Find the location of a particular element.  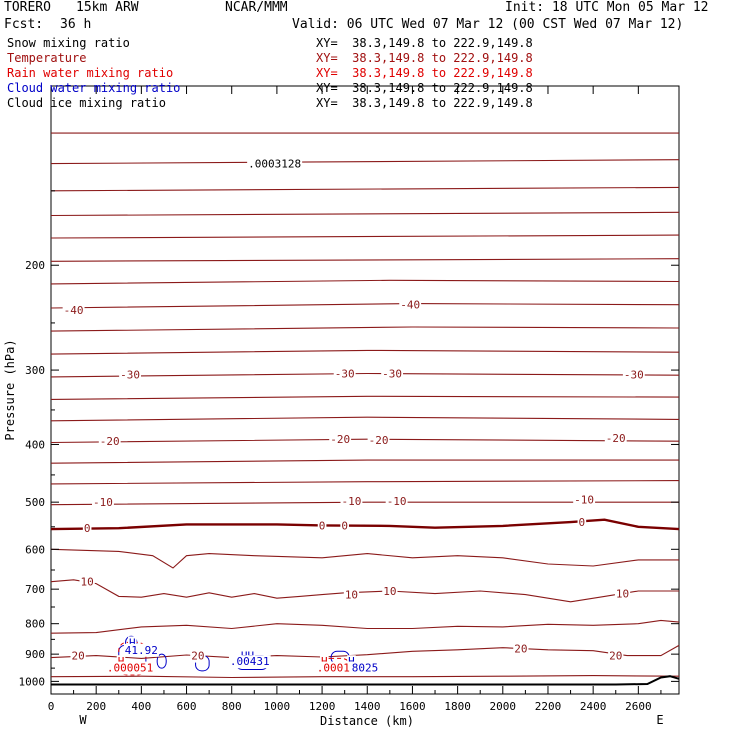

x-tick-label: 2200 is located at coordinates (548, 706).